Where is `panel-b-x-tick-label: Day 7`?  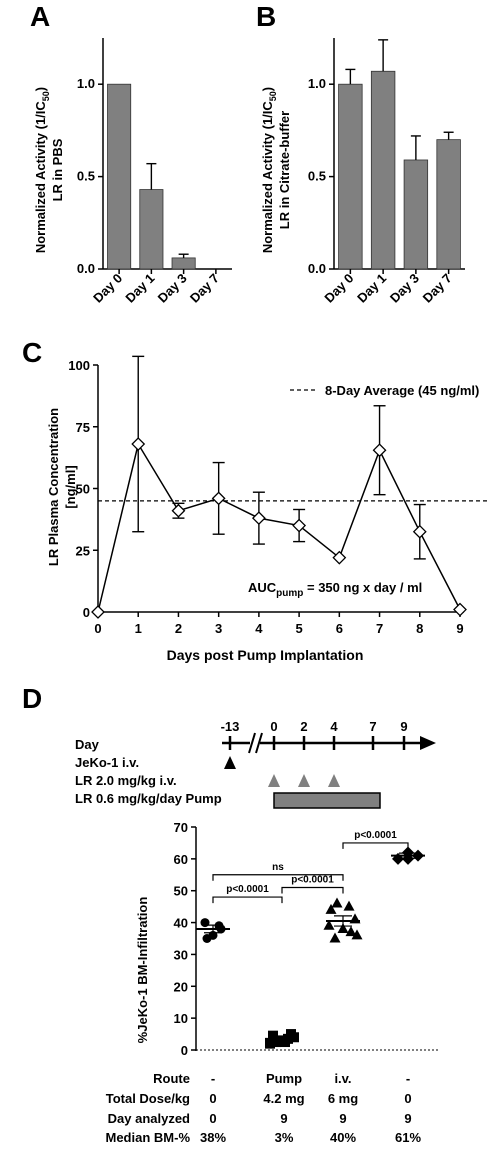
panel-b-x-tick-label: Day 7 is located at coordinates (437, 288).